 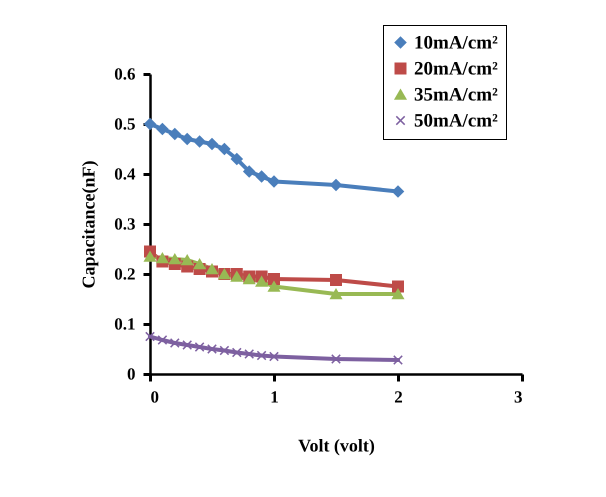 I want to click on x-axis-title: Volt (volt), so click(x=336, y=446).